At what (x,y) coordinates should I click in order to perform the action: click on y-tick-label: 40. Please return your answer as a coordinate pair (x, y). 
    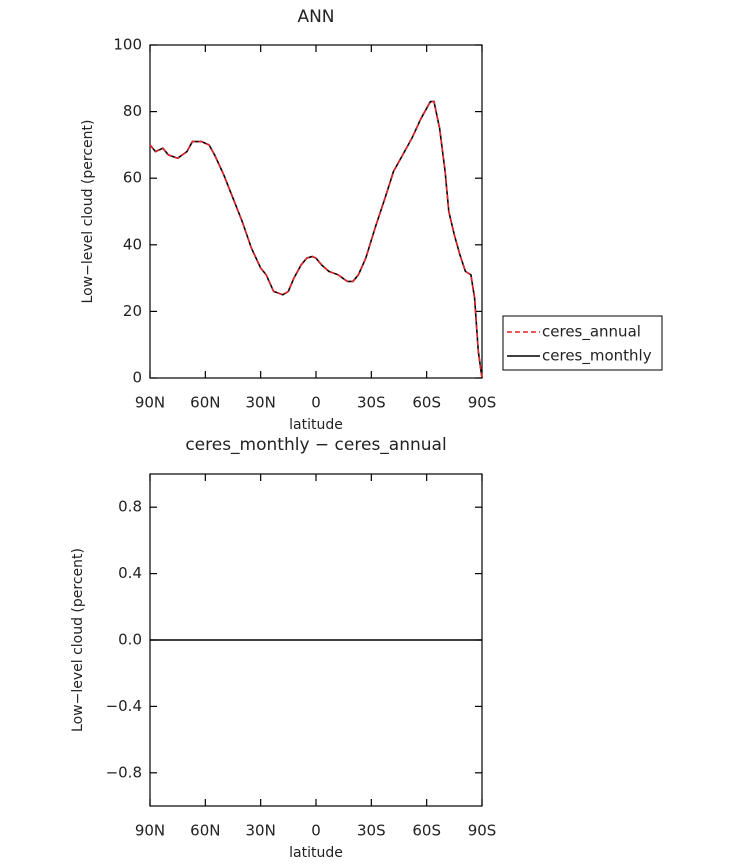
    Looking at the image, I should click on (132, 244).